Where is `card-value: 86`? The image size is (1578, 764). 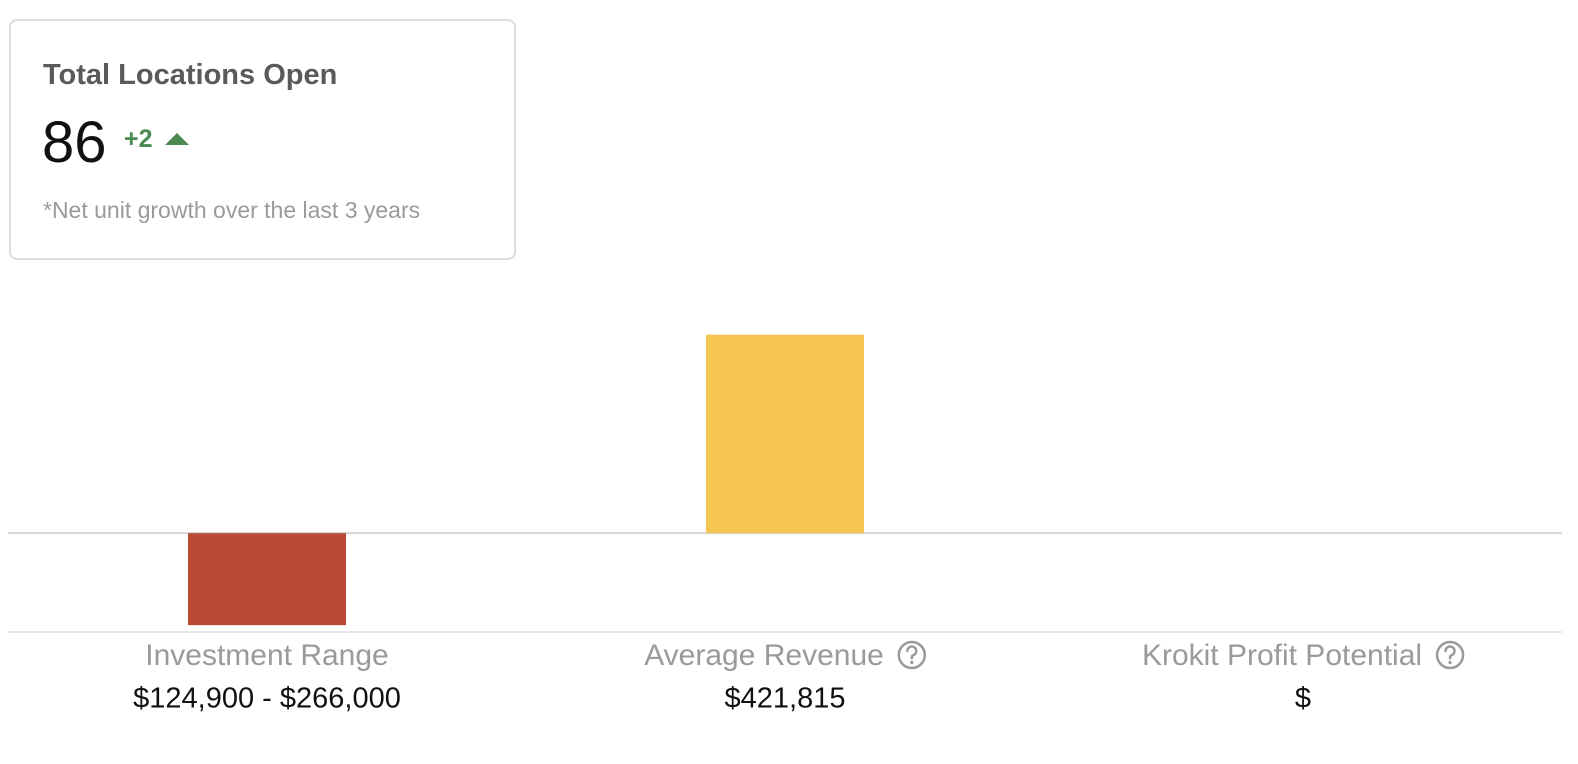 card-value: 86 is located at coordinates (74, 142).